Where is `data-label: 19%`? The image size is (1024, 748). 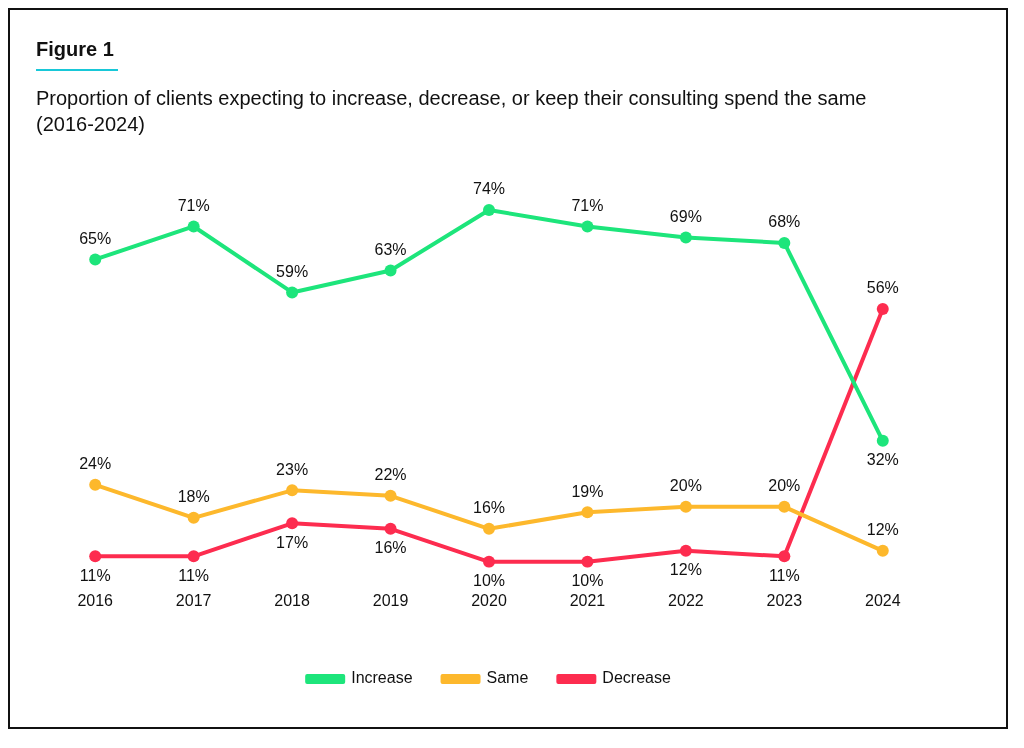
data-label: 19% is located at coordinates (587, 491).